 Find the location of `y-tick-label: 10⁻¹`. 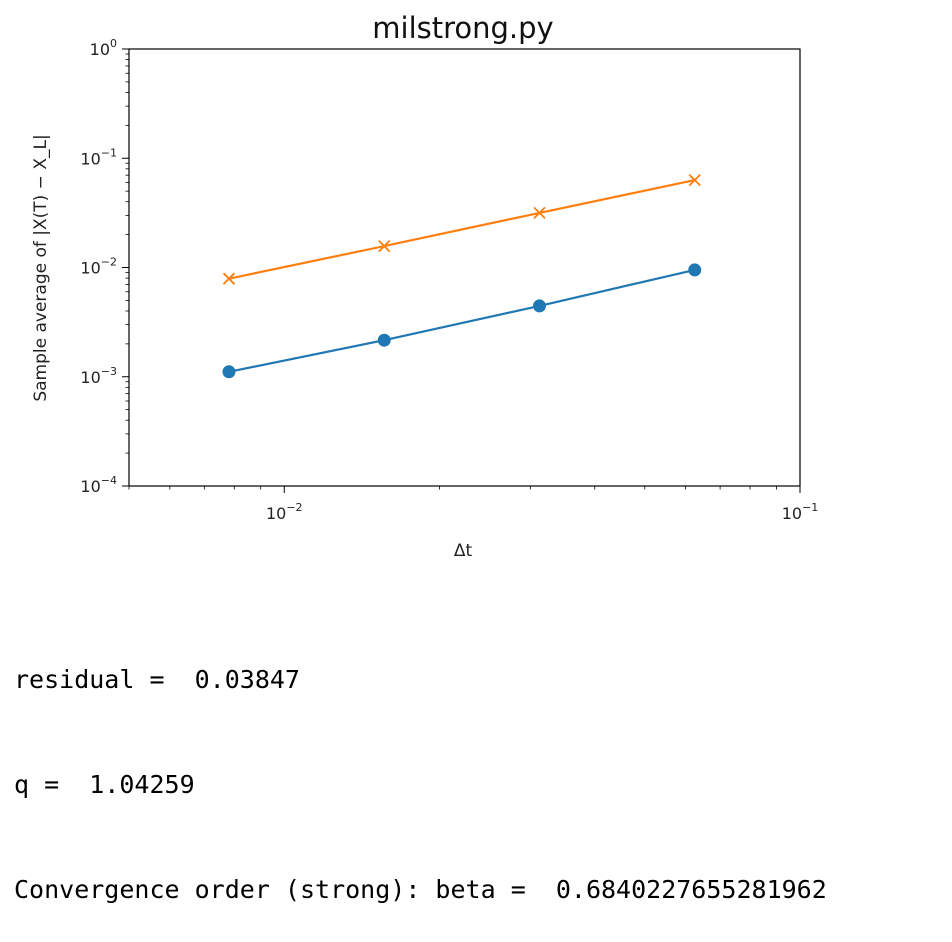

y-tick-label: 10⁻¹ is located at coordinates (98, 157).